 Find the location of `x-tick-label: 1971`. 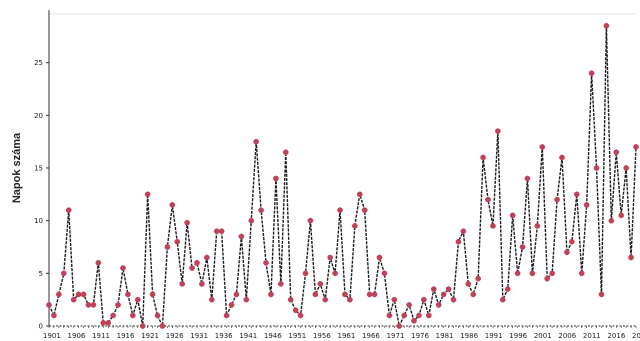

x-tick-label: 1971 is located at coordinates (396, 336).